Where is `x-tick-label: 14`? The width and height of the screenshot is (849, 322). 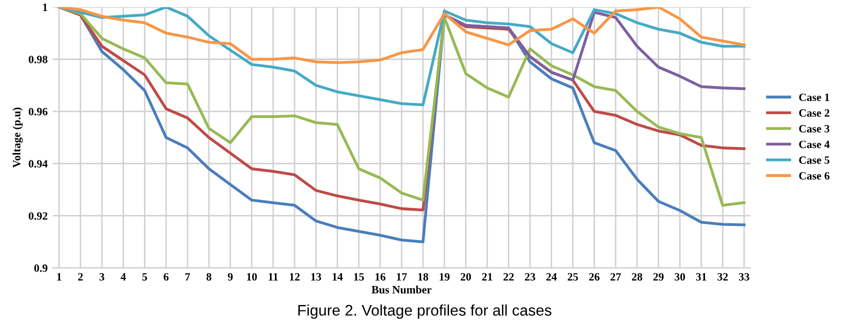 x-tick-label: 14 is located at coordinates (337, 276).